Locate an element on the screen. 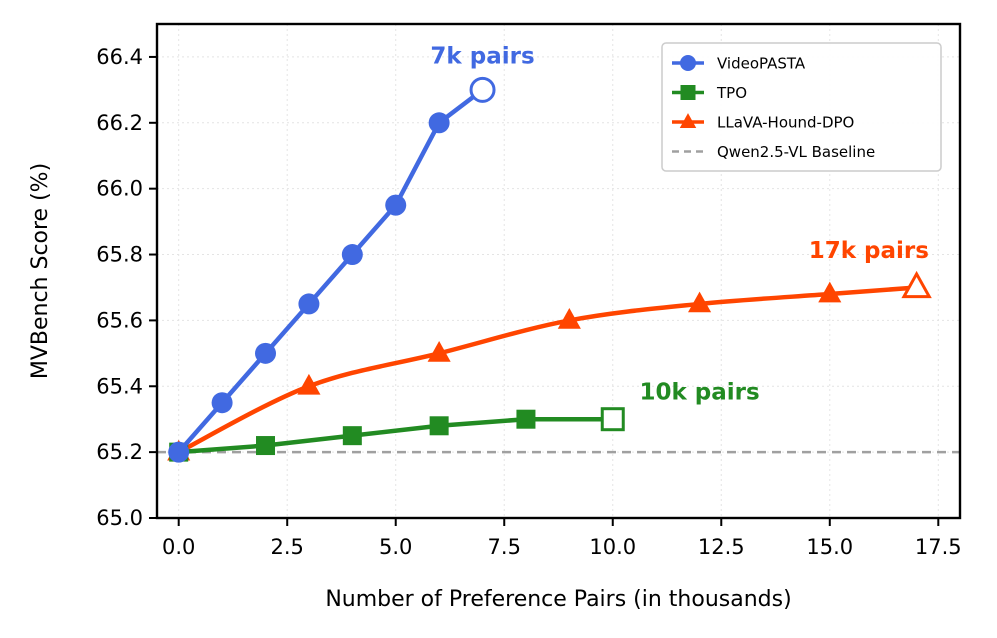  y-tick-label: 66.4 is located at coordinates (119, 57).